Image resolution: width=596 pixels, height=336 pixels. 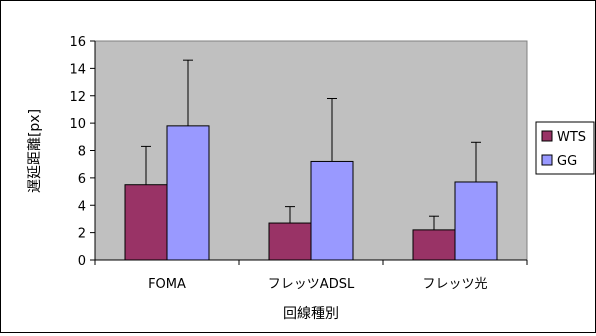 What do you see at coordinates (82, 152) in the screenshot?
I see `y-tick-label: 8` at bounding box center [82, 152].